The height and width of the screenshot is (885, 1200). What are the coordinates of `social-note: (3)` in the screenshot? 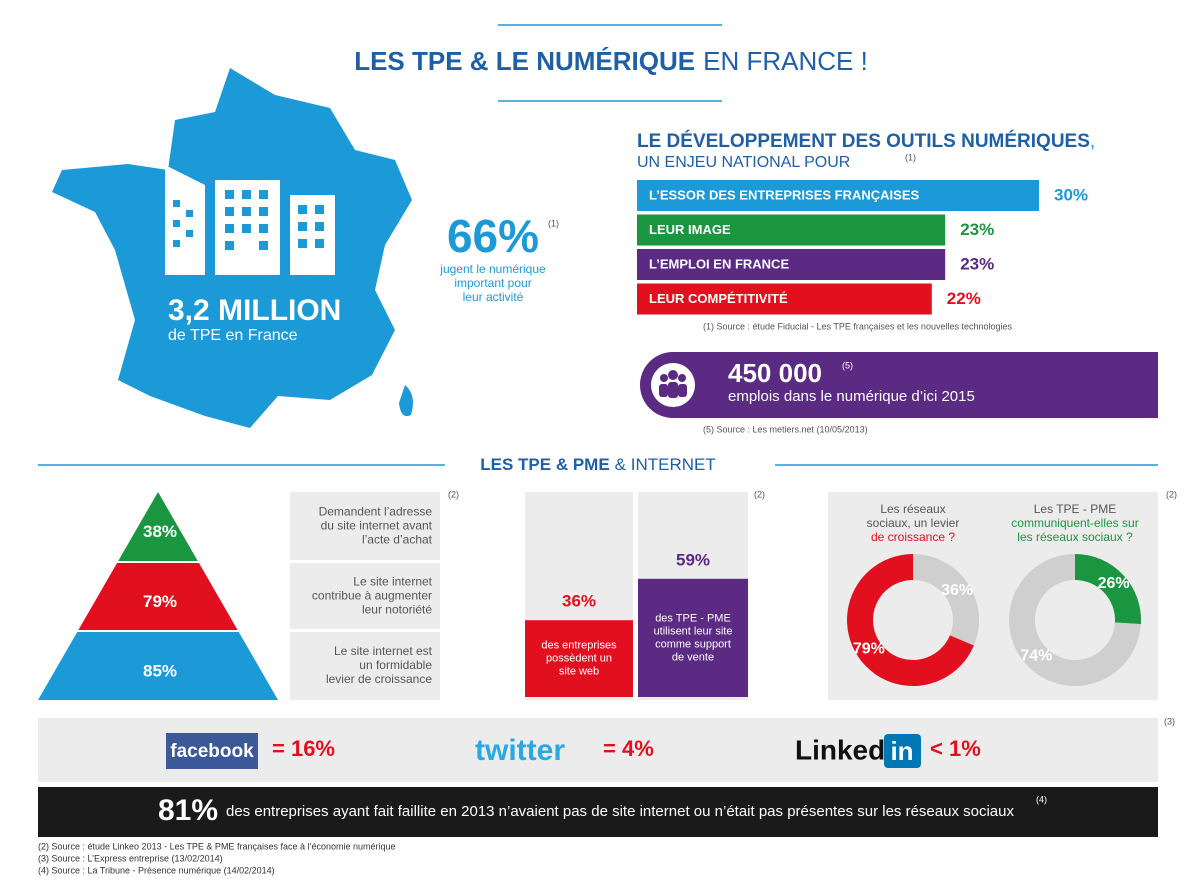 It's located at (1169, 721).